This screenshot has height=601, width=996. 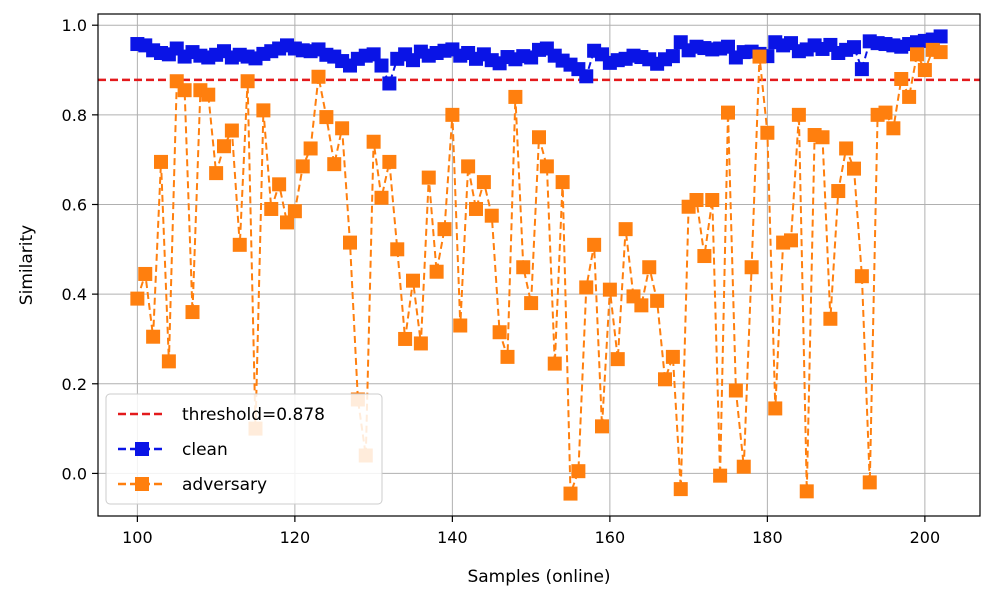 I want to click on y-tick-label: 0.0, so click(x=74, y=473).